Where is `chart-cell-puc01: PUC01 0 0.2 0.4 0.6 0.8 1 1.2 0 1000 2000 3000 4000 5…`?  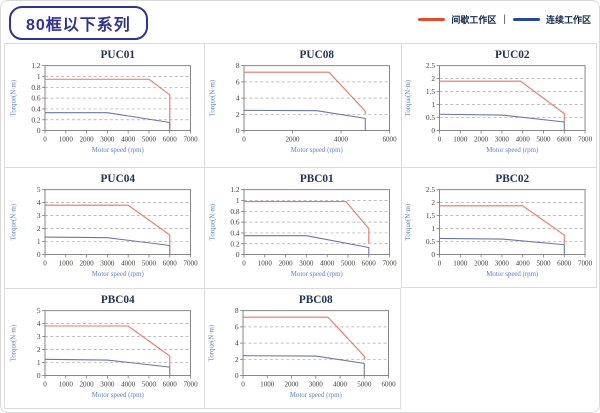
chart-cell-puc01: PUC01 0 0.2 0.4 0.6 0.8 1 1.2 0 1000 2000 3000 4000 5… is located at coordinates (104, 105).